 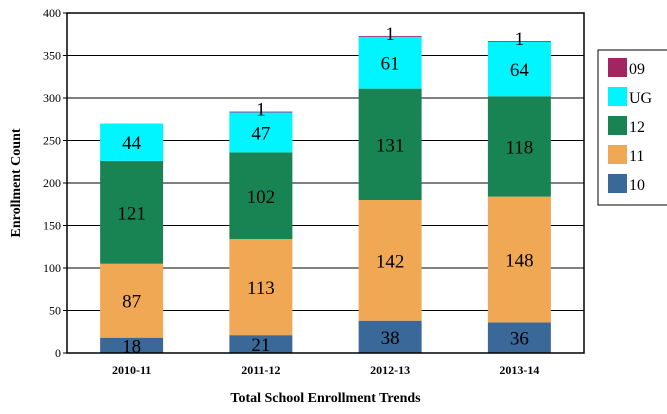 What do you see at coordinates (52, 13) in the screenshot?
I see `y-tick-label: 400` at bounding box center [52, 13].